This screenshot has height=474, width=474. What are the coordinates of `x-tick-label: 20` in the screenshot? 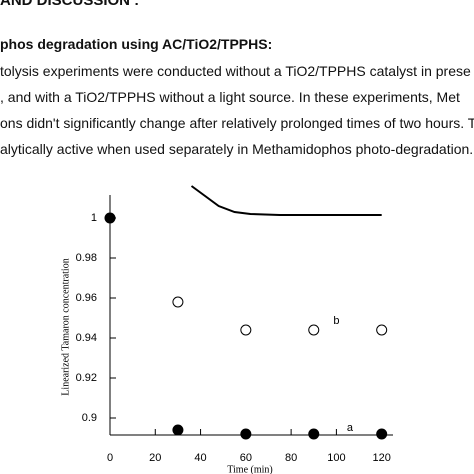 It's located at (155, 458).